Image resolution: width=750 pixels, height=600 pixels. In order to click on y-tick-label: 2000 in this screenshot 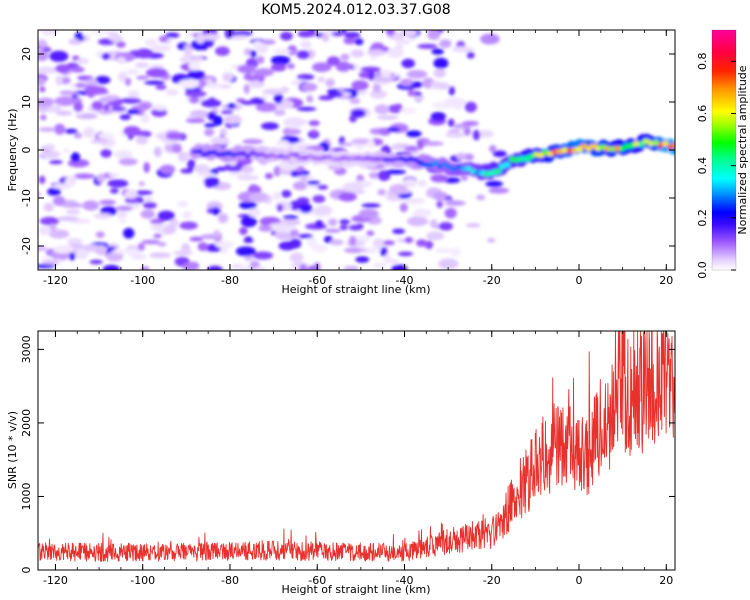, I will do `click(26, 423)`.